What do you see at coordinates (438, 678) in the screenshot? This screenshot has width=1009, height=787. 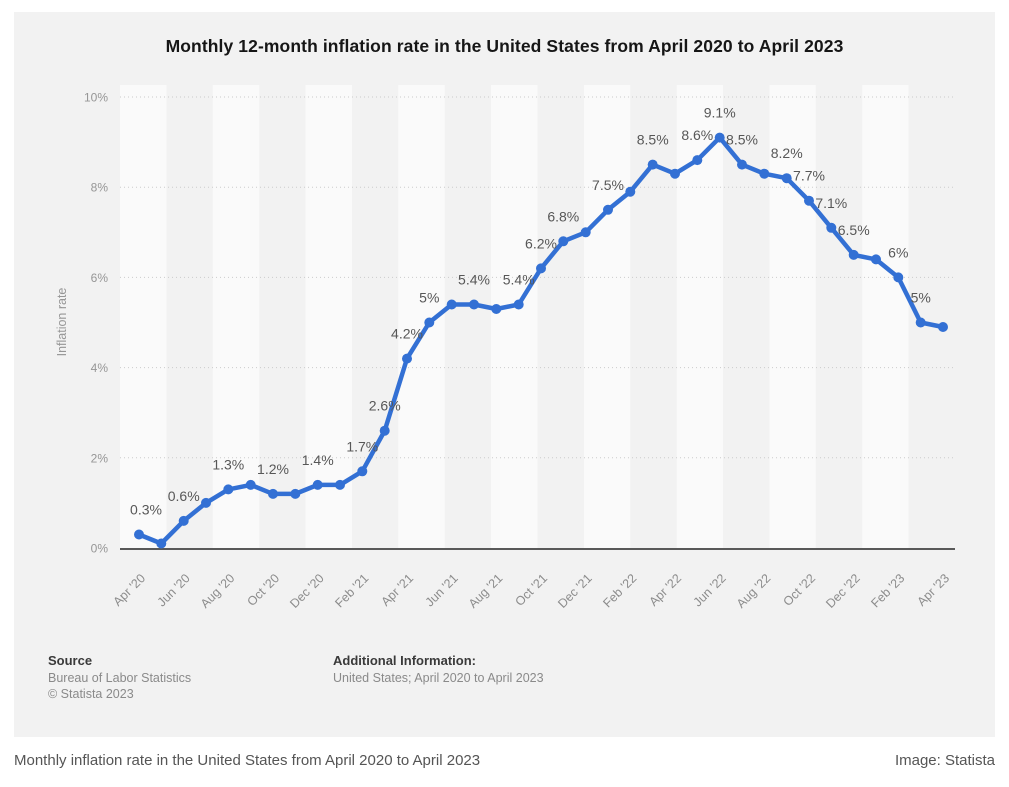 I see `additional-info-text: United States; April 2020 to April 2023` at bounding box center [438, 678].